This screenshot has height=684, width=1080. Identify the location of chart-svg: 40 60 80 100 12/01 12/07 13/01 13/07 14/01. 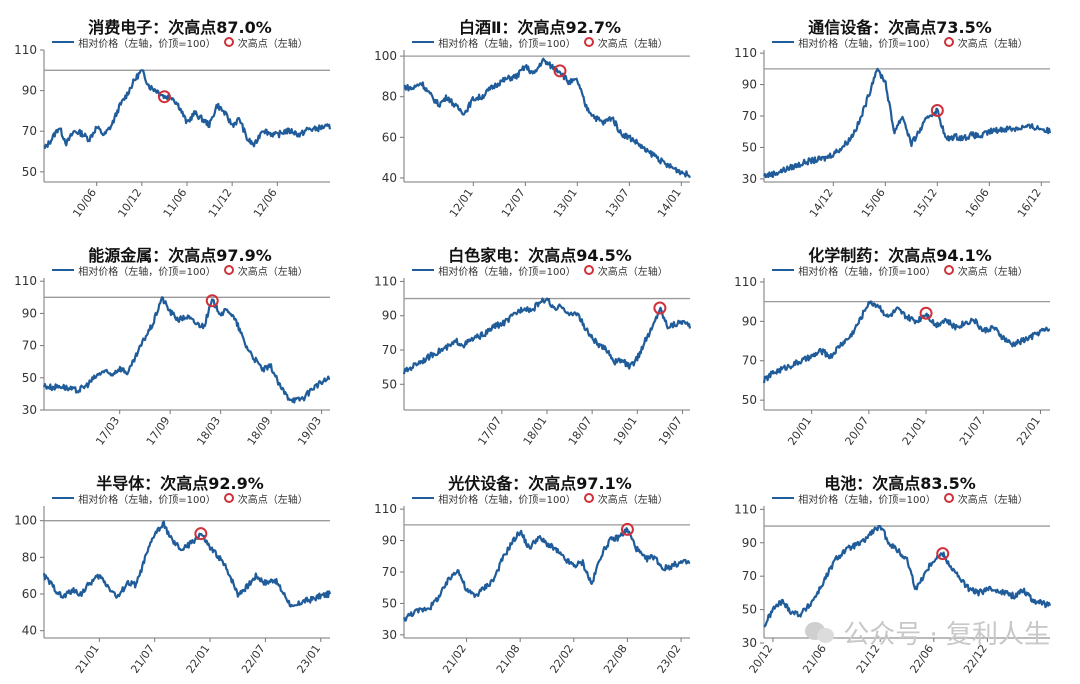
(532, 134).